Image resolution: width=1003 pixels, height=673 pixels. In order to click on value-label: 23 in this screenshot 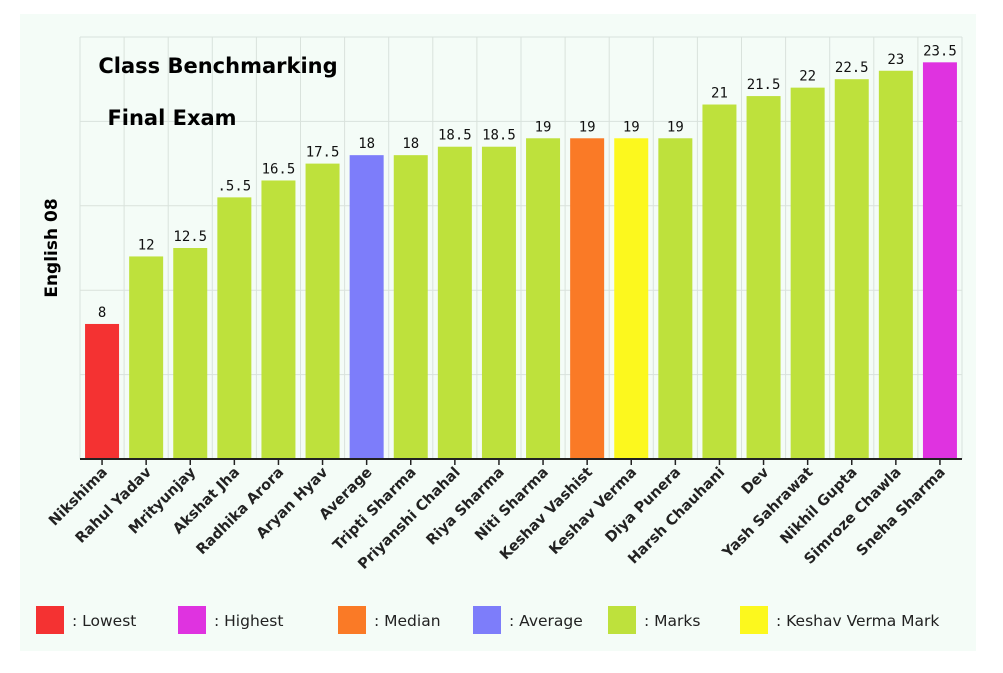, I will do `click(895, 60)`.